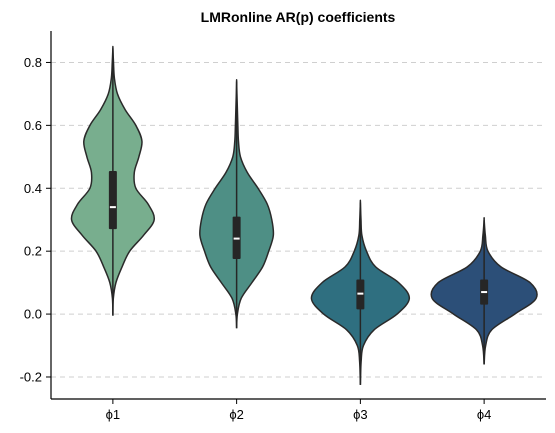  What do you see at coordinates (33, 314) in the screenshot?
I see `y-tick-label: 0.0` at bounding box center [33, 314].